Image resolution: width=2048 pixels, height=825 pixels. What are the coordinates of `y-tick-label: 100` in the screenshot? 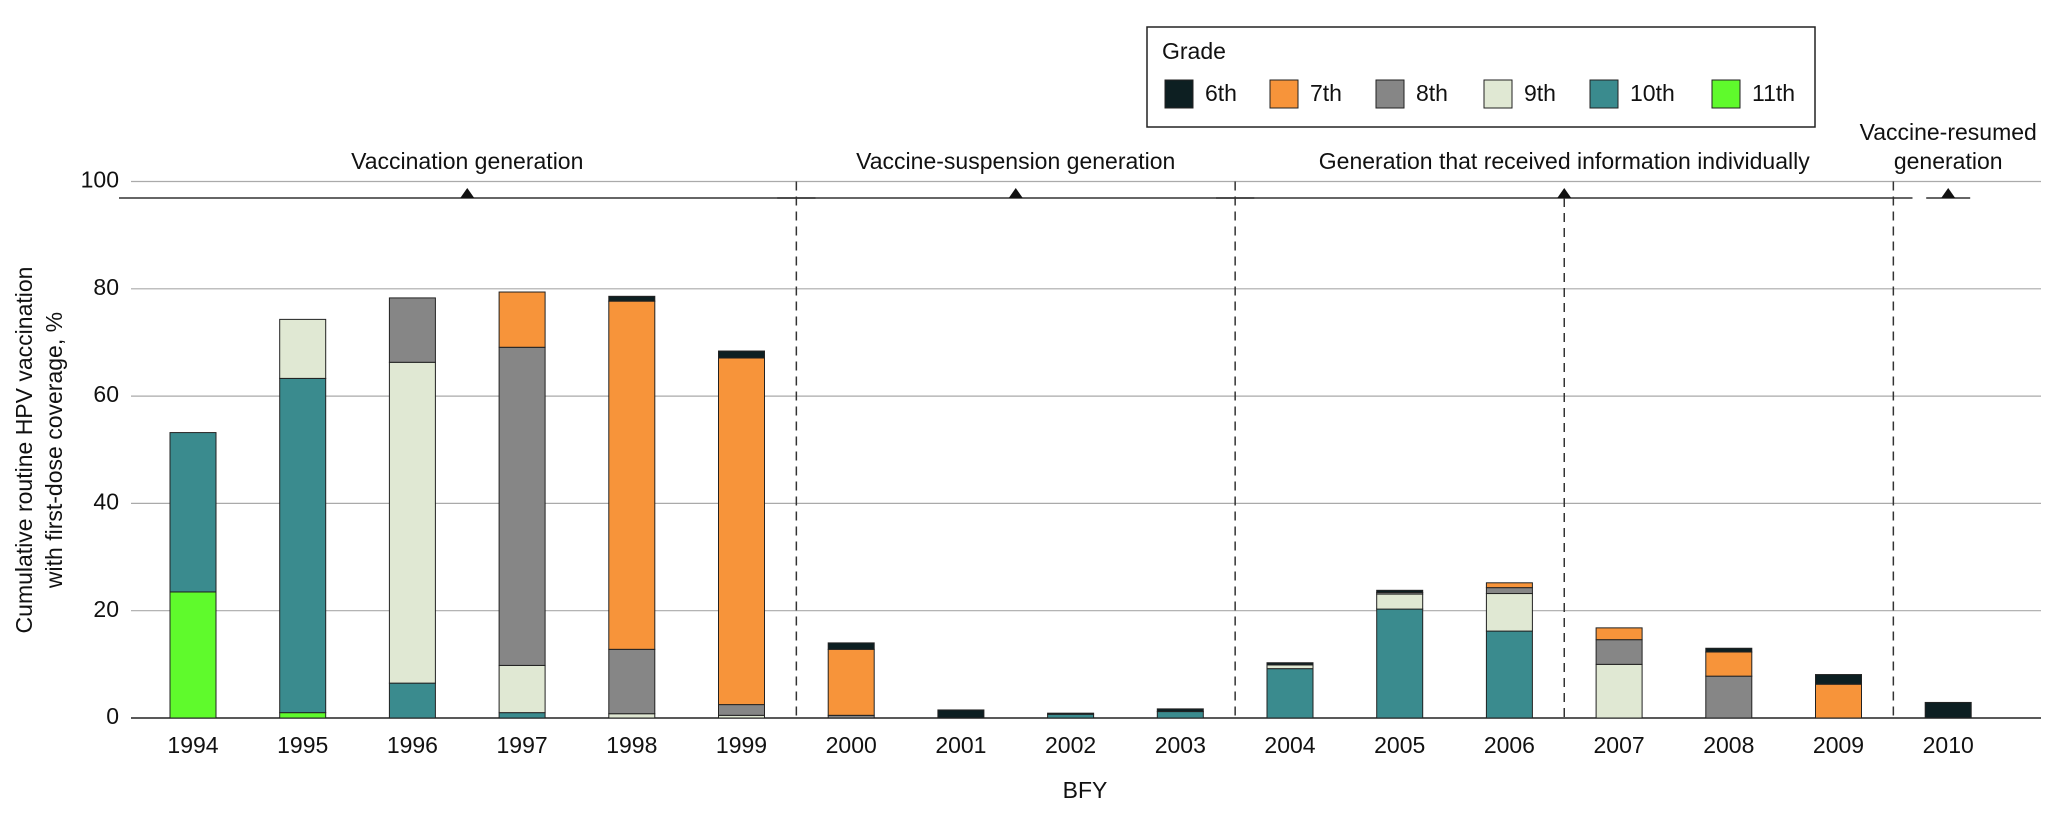 It's located at (100, 180).